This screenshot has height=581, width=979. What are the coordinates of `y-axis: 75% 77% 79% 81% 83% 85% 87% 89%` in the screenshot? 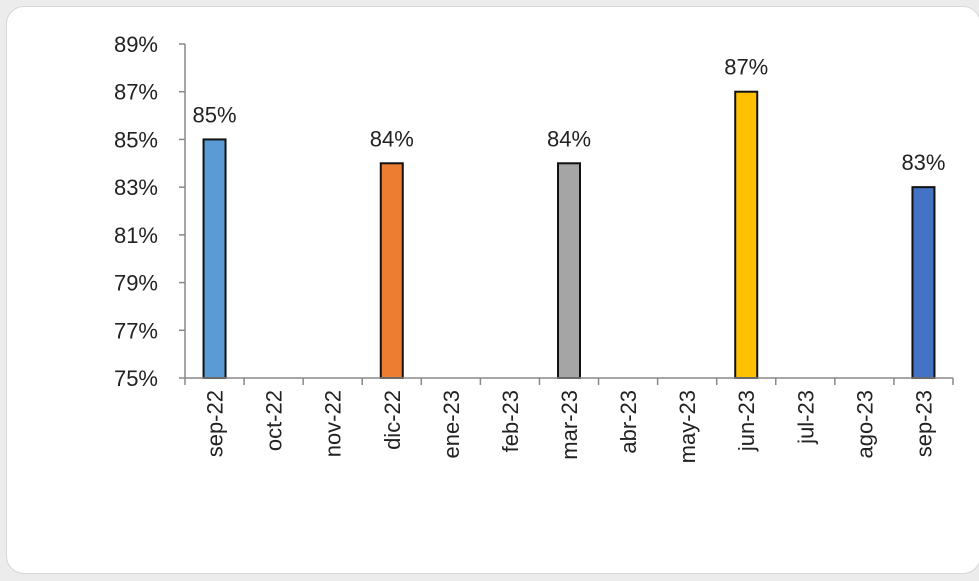 It's located at (150, 211).